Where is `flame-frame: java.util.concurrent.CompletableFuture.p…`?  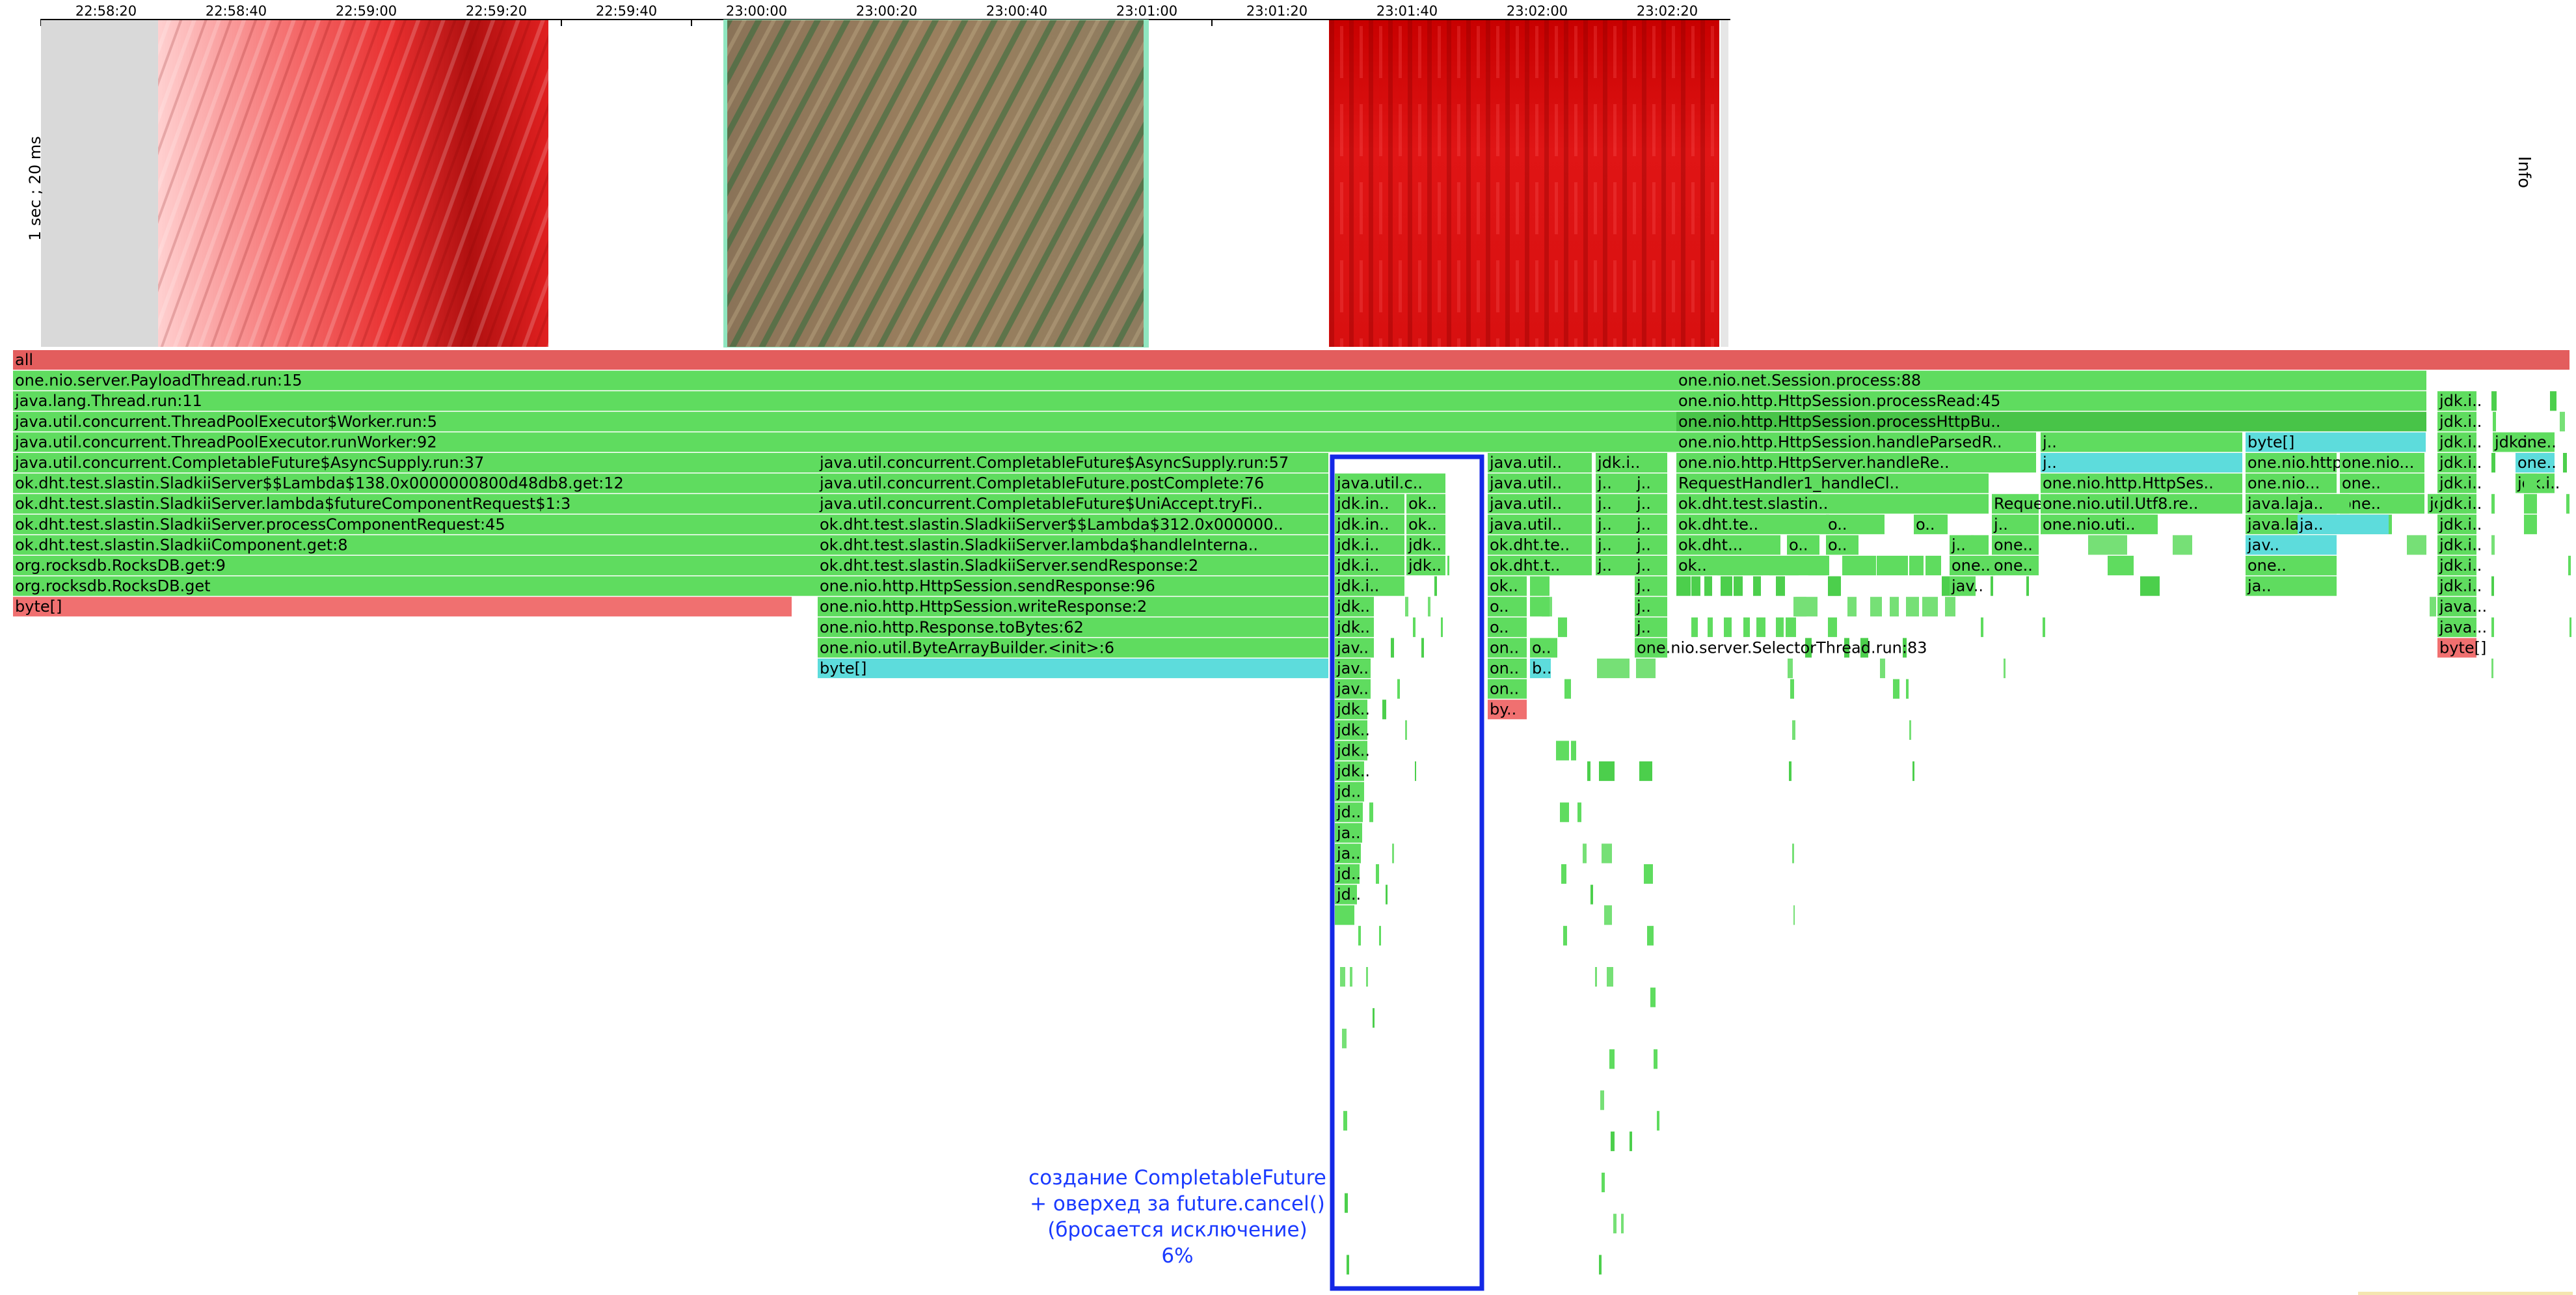 flame-frame: java.util.concurrent.CompletableFuture.p… is located at coordinates (1073, 483).